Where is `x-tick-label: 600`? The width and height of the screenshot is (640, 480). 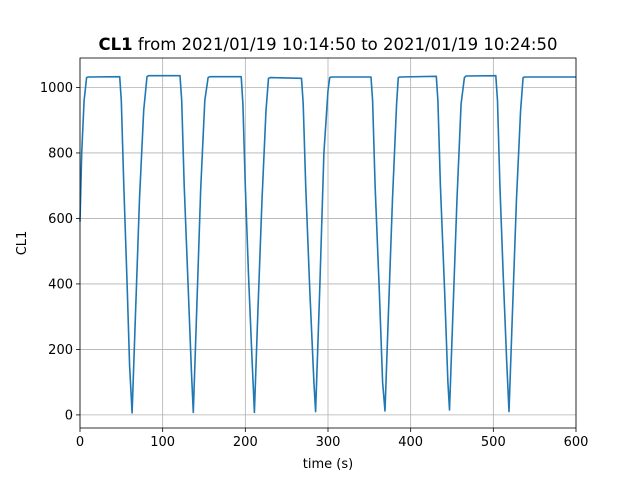
x-tick-label: 600 is located at coordinates (576, 442).